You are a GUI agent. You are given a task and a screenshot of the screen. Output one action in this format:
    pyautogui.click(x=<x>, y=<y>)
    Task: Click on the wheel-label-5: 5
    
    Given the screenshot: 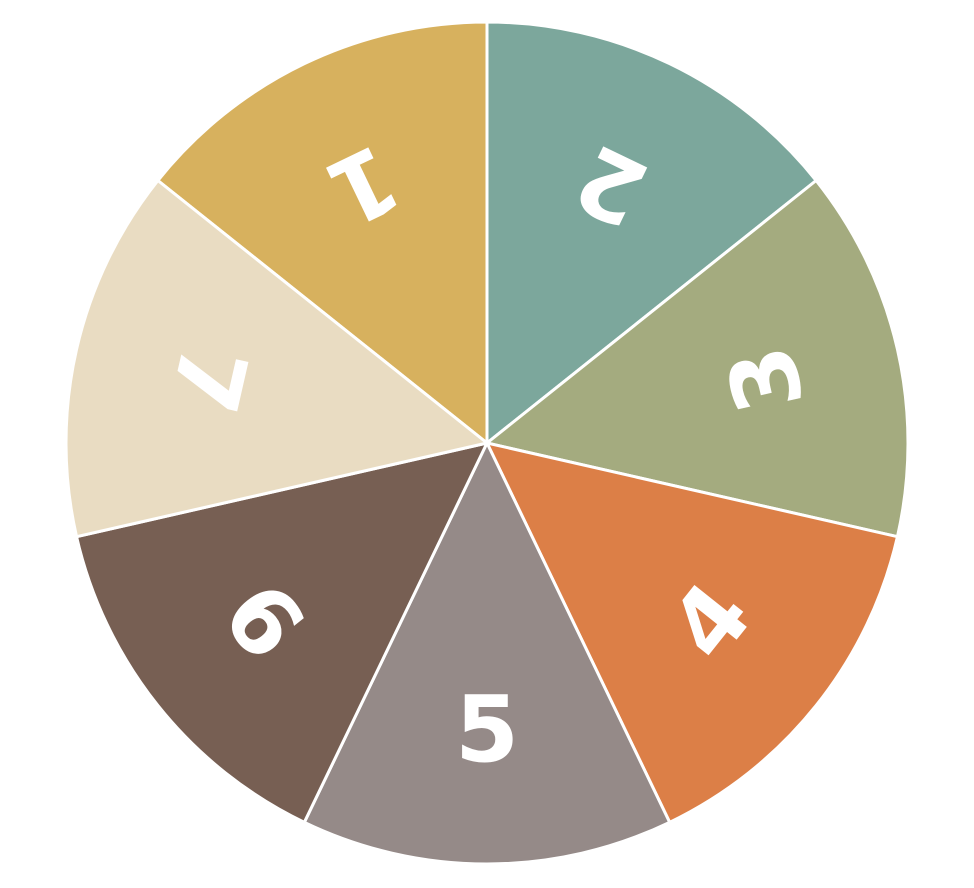 What is the action you would take?
    pyautogui.click(x=487, y=729)
    